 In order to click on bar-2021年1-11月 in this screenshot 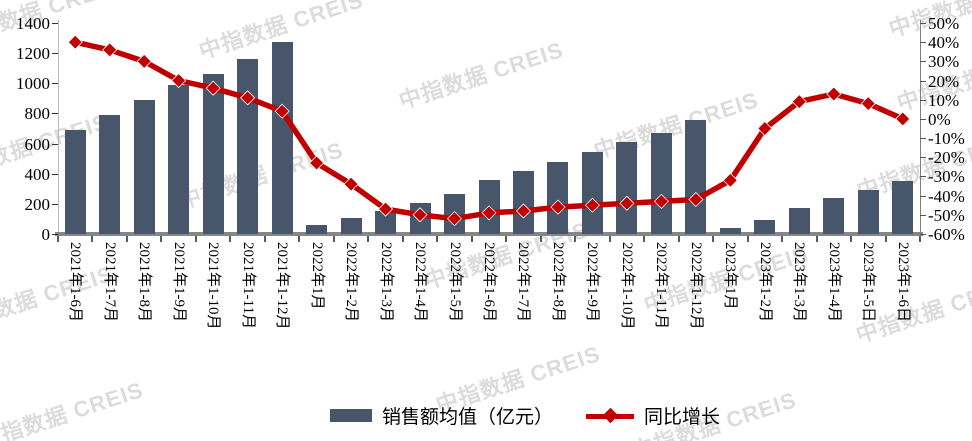, I will do `click(248, 146)`.